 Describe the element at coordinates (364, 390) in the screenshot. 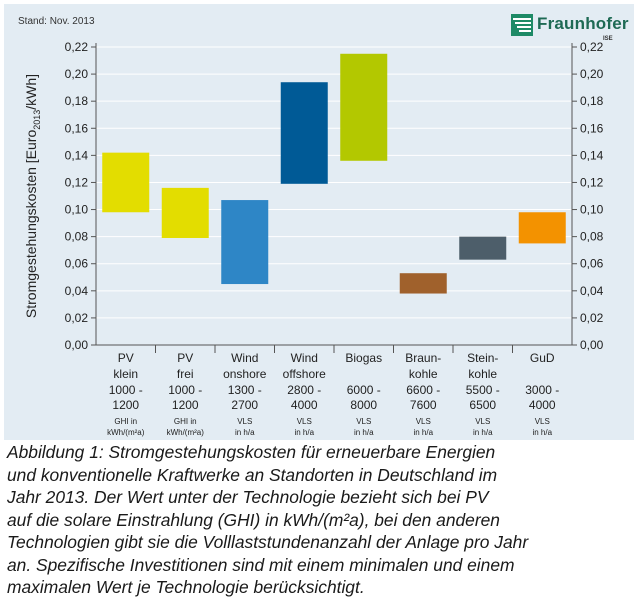

I see `category-label: 6000 -` at that location.